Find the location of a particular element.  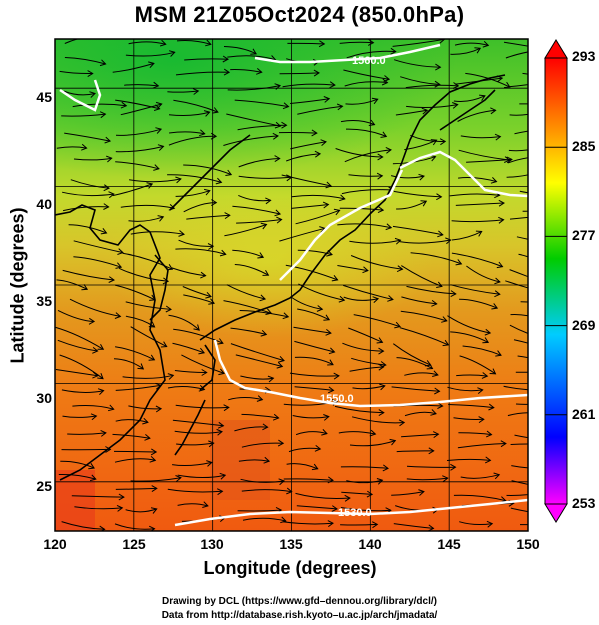

coastline-sakhalin is located at coordinates (467, 110).